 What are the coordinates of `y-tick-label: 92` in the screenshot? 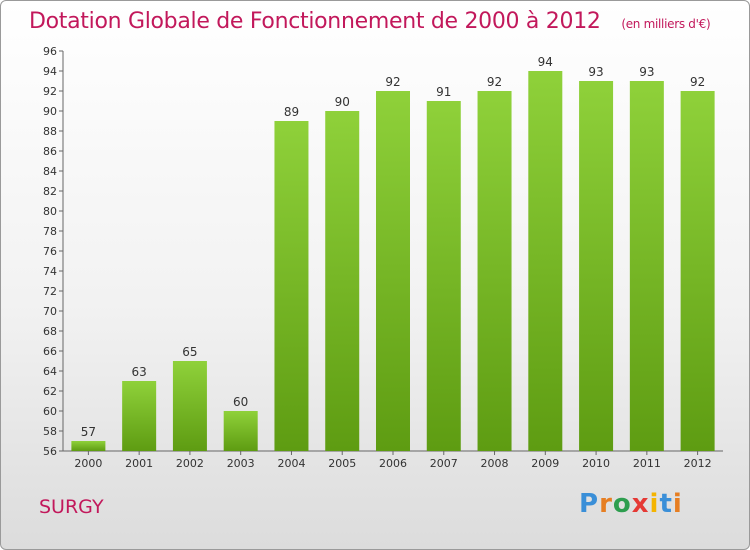 It's located at (50, 91).